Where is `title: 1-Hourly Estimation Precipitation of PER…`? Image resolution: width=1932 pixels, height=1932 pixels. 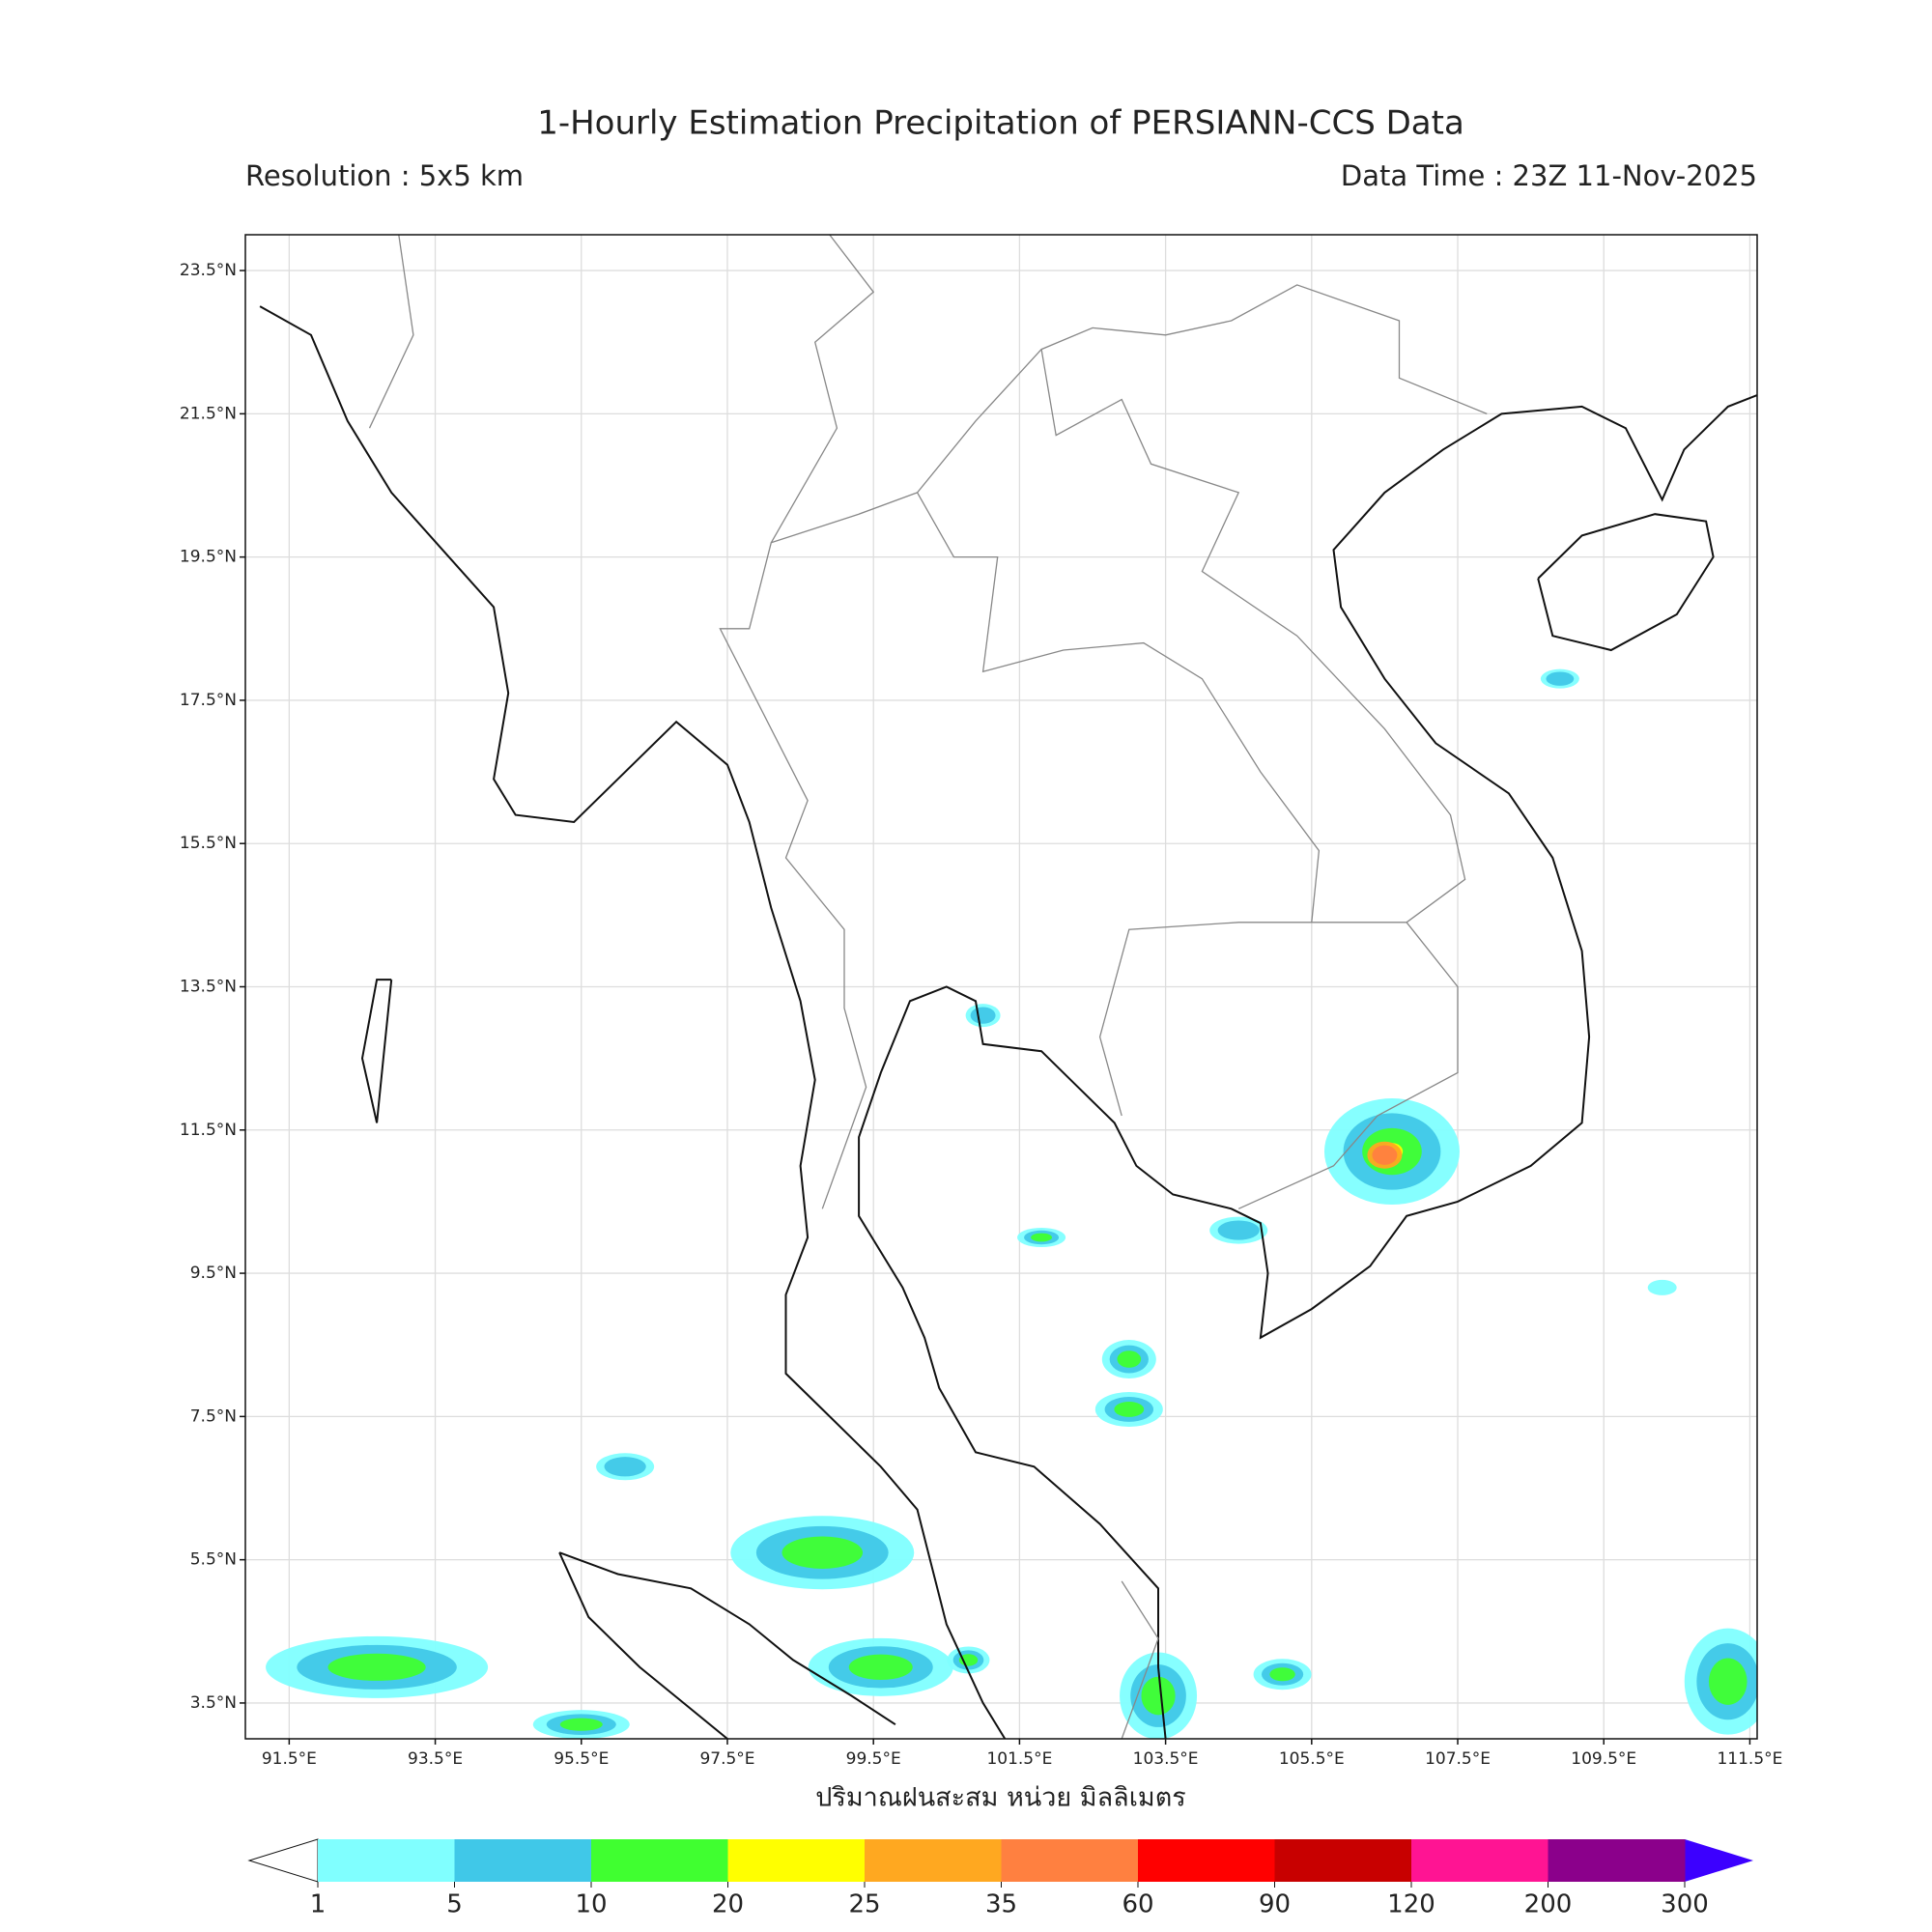
title: 1-Hourly Estimation Precipitation of PER… is located at coordinates (1000, 123).